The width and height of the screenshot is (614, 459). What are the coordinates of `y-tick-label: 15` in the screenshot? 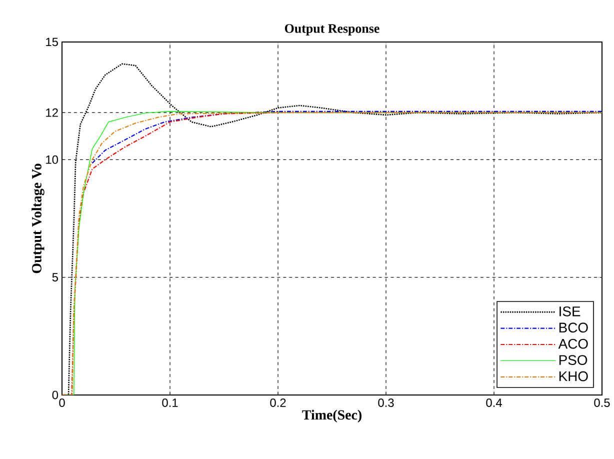 It's located at (52, 42).